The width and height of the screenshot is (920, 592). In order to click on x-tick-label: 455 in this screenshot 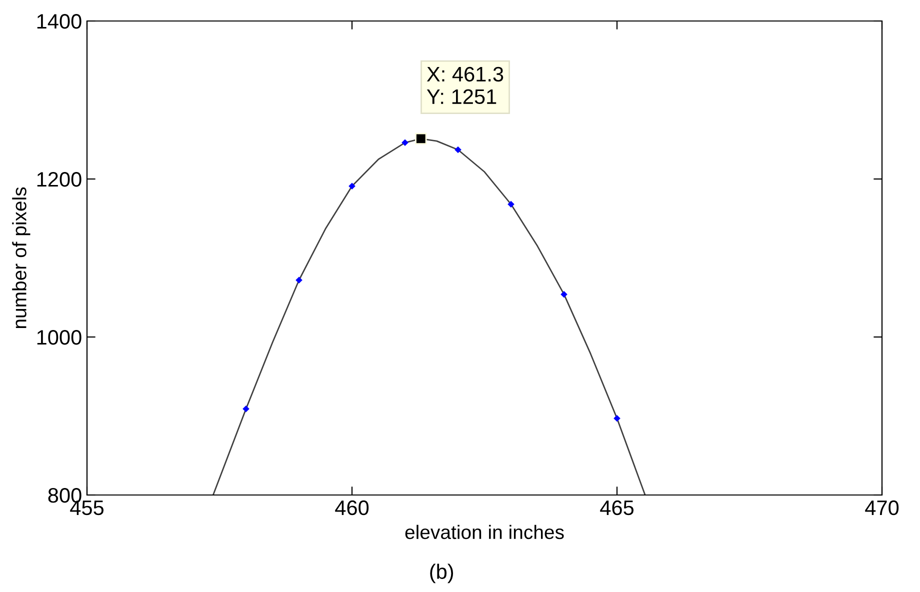, I will do `click(87, 508)`.